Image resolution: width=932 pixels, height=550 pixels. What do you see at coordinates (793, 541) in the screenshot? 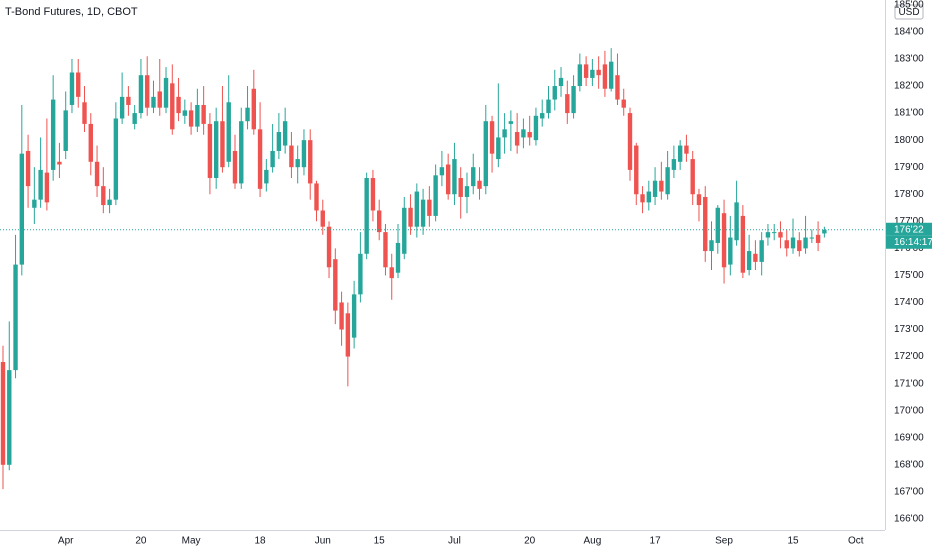
I see `x-tick-label: 15` at bounding box center [793, 541].